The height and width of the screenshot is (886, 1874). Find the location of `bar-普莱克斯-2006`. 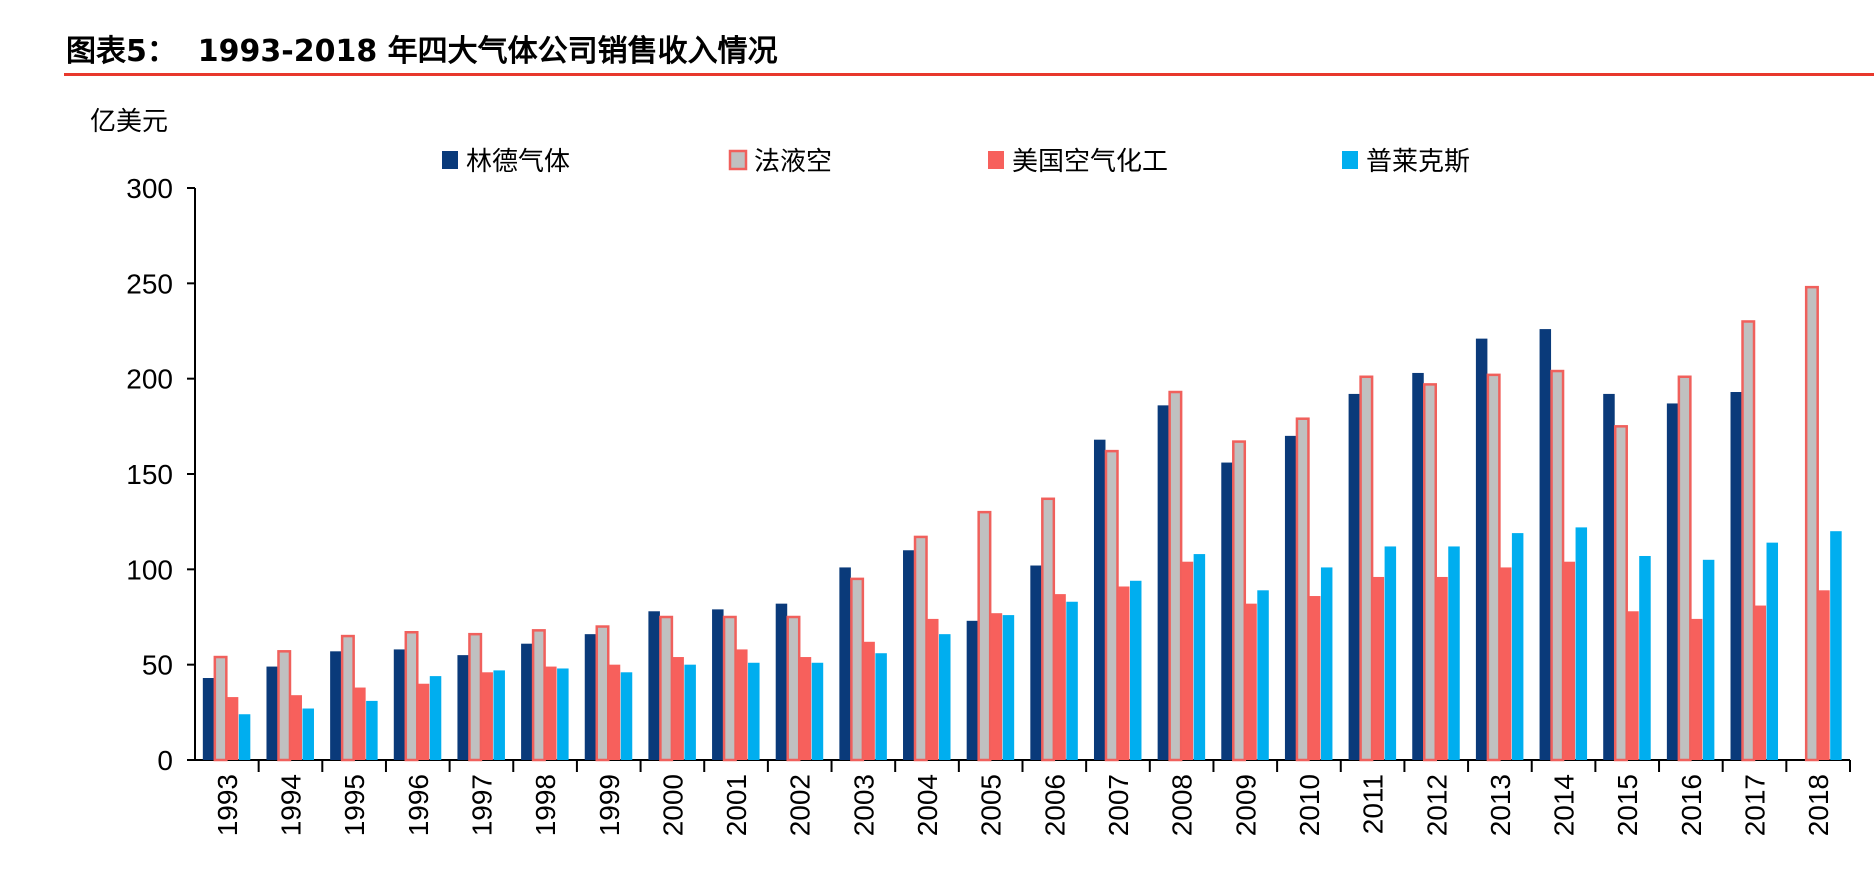

bar-普莱克斯-2006 is located at coordinates (1072, 680).